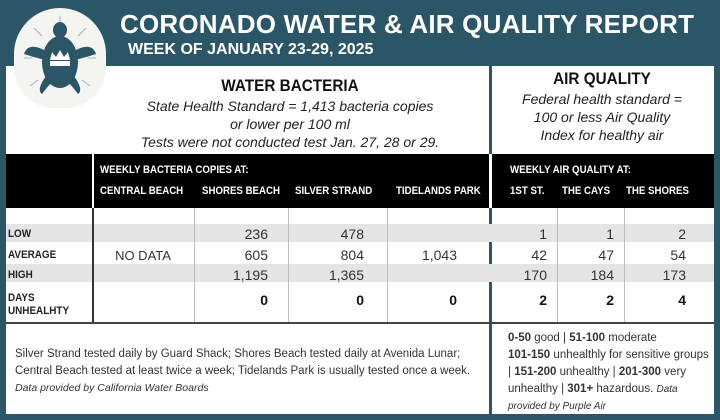  I want to click on cell-silver-high: 1,365, so click(346, 275).